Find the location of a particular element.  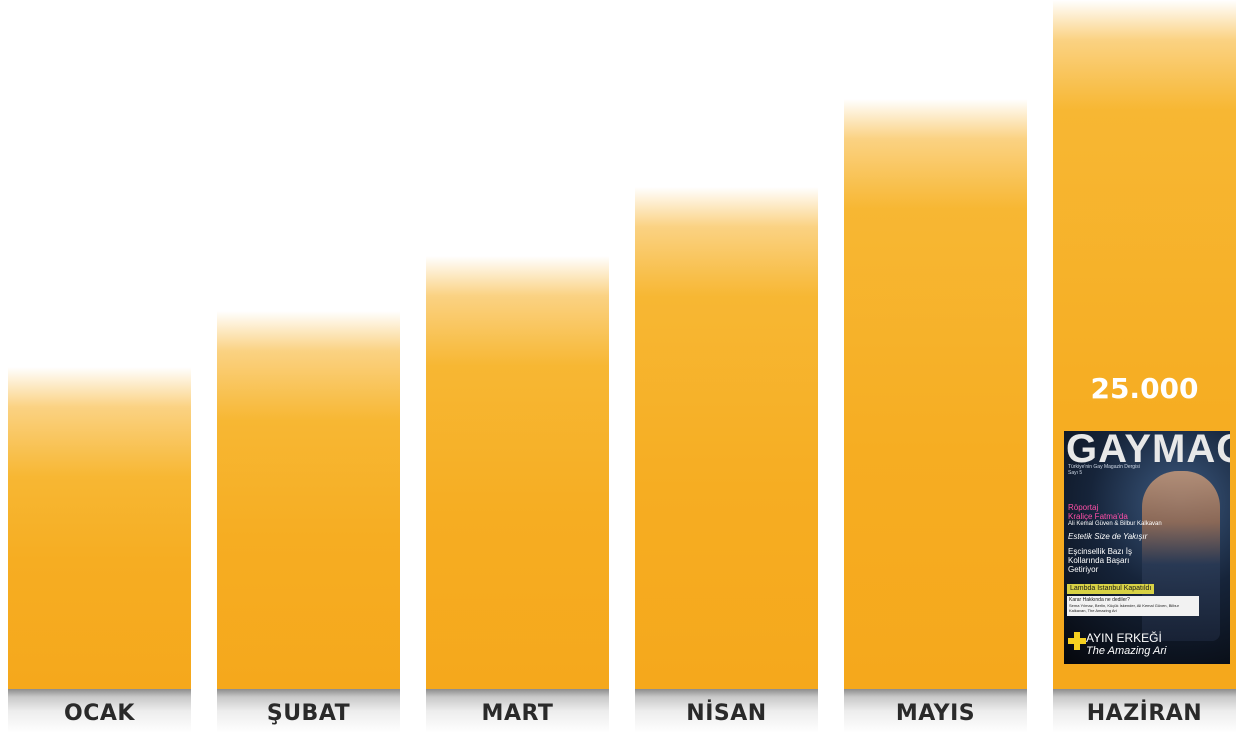

category-label-strip: NİSAN is located at coordinates (726, 711).